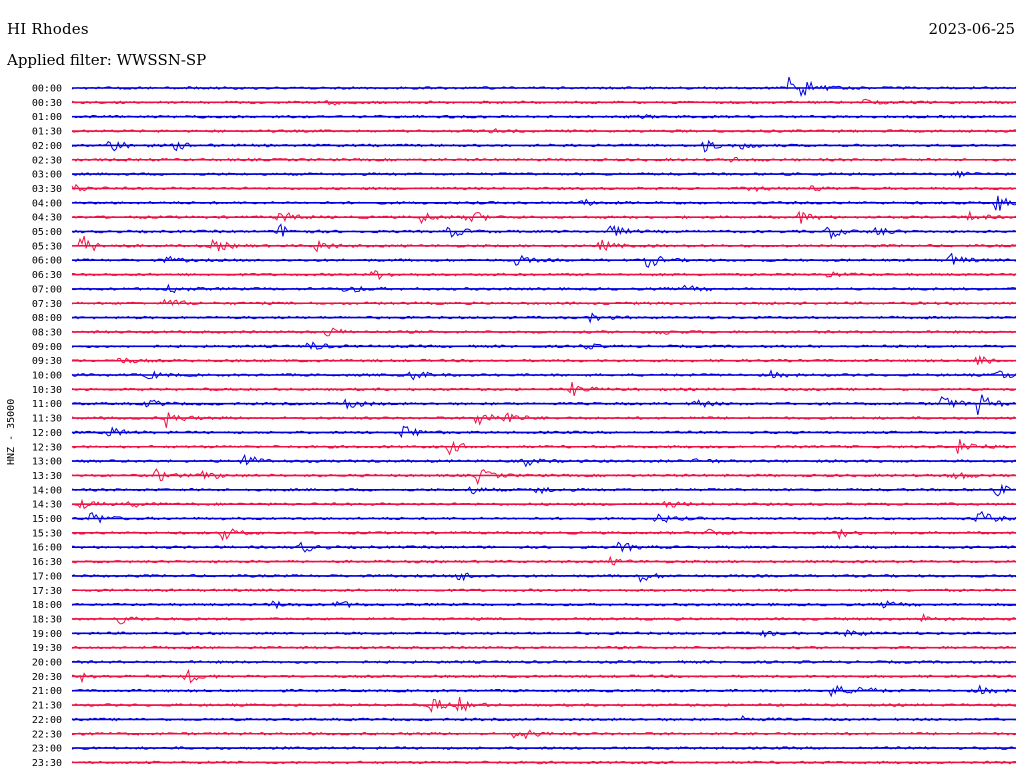 This screenshot has width=1024, height=780. What do you see at coordinates (47, 591) in the screenshot?
I see `row-time-label: 17:30` at bounding box center [47, 591].